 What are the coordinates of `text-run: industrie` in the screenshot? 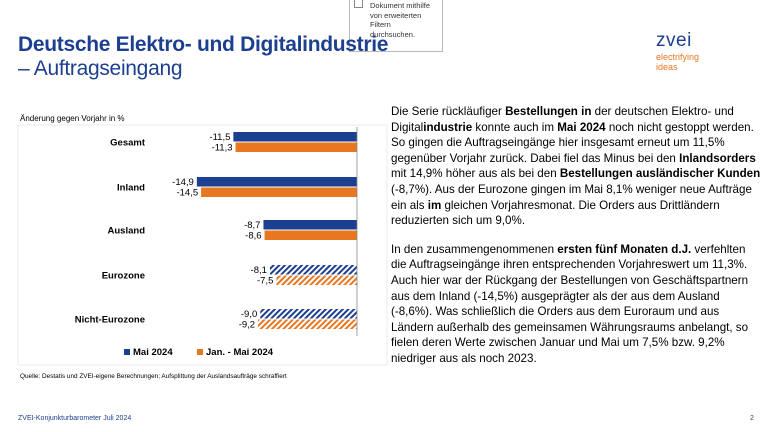 It's located at (448, 127).